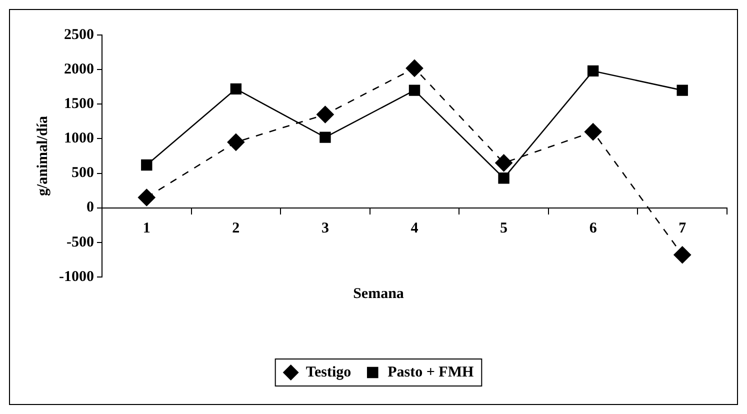  I want to click on x-tick-label: 7, so click(682, 228).